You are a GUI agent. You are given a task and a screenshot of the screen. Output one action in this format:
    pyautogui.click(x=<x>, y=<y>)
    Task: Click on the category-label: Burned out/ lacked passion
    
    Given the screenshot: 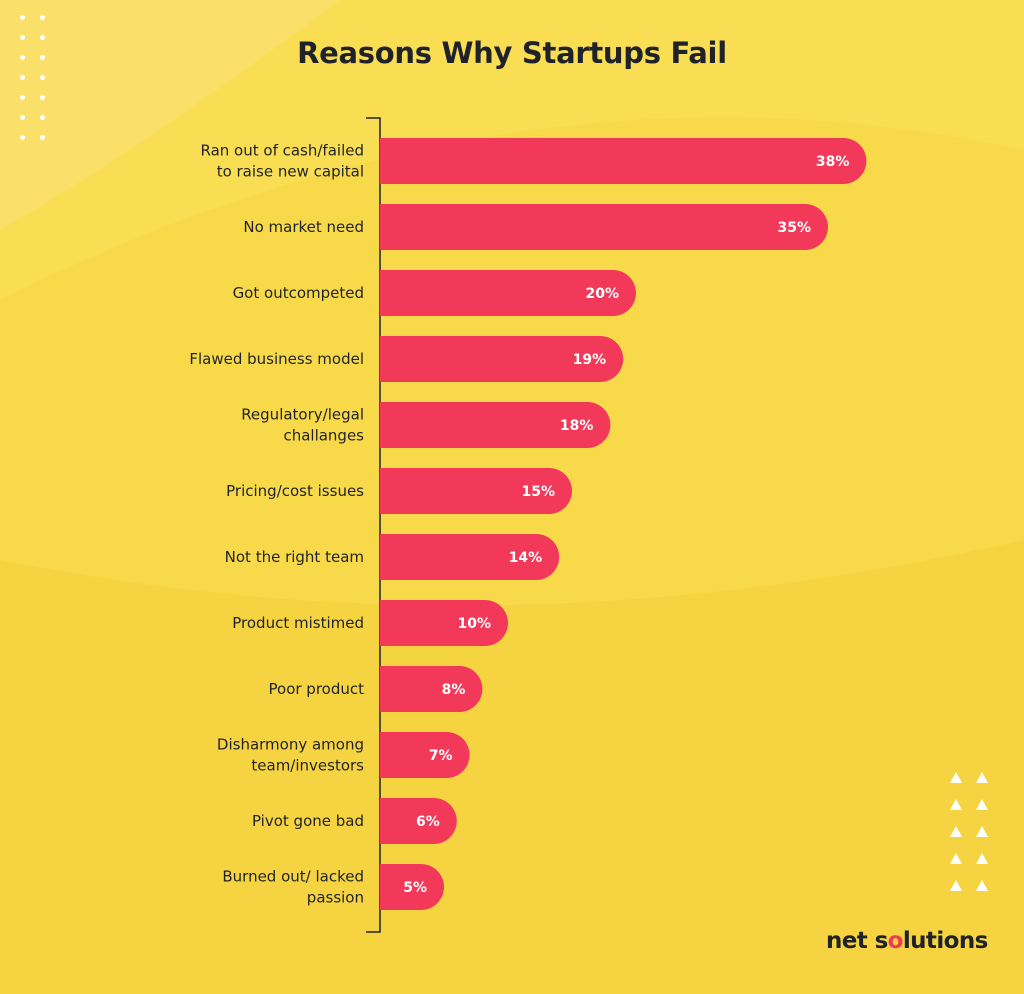 What is the action you would take?
    pyautogui.click(x=293, y=887)
    